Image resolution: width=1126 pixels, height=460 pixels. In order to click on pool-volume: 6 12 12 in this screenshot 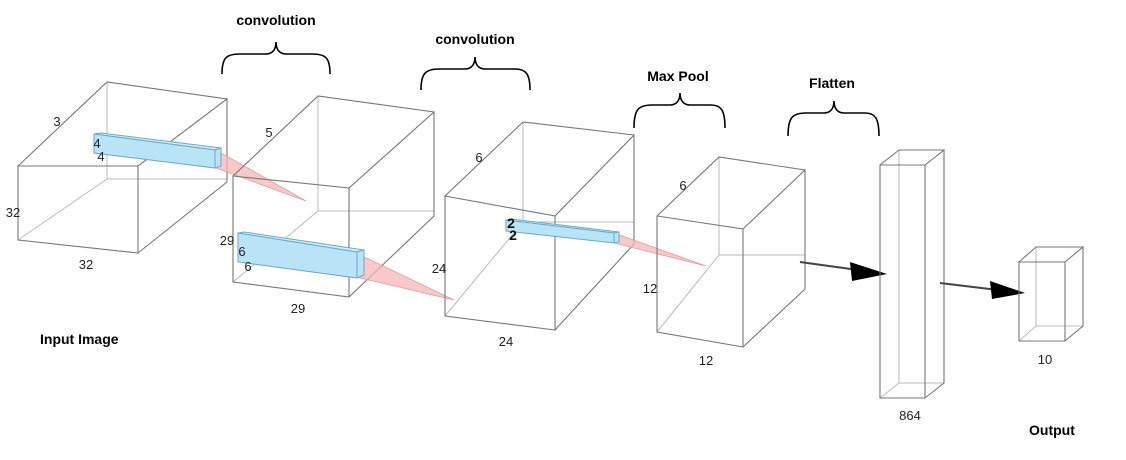, I will do `click(725, 262)`.